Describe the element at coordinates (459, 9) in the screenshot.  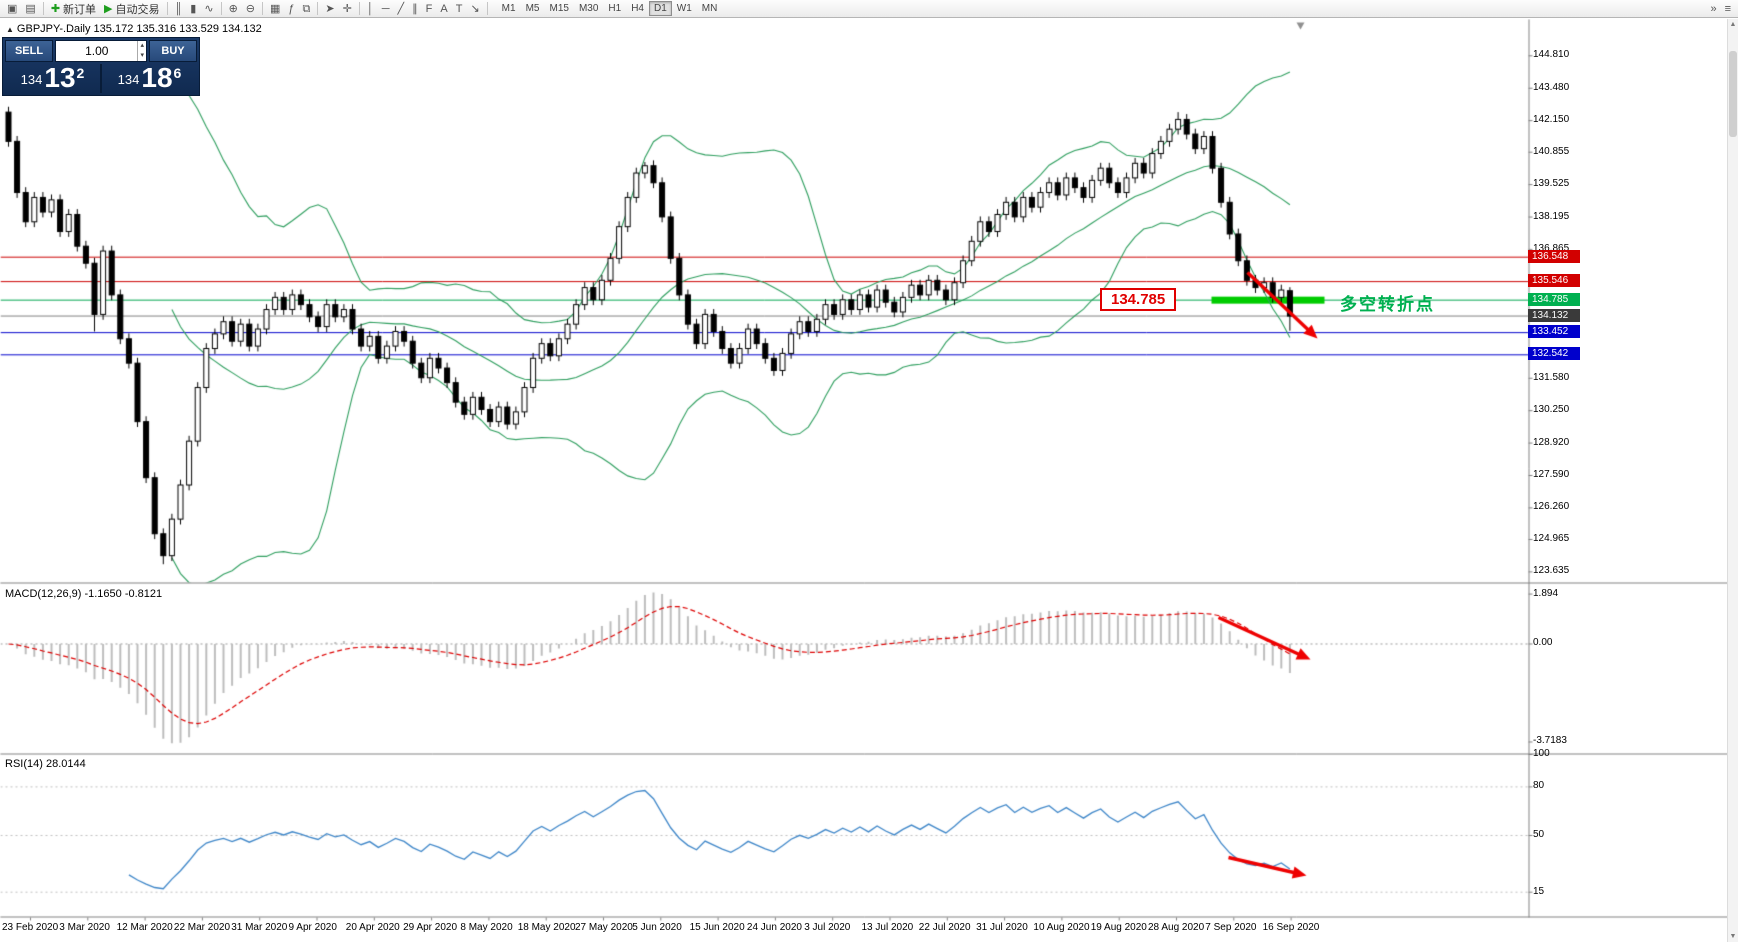
I see `label-icon: T` at that location.